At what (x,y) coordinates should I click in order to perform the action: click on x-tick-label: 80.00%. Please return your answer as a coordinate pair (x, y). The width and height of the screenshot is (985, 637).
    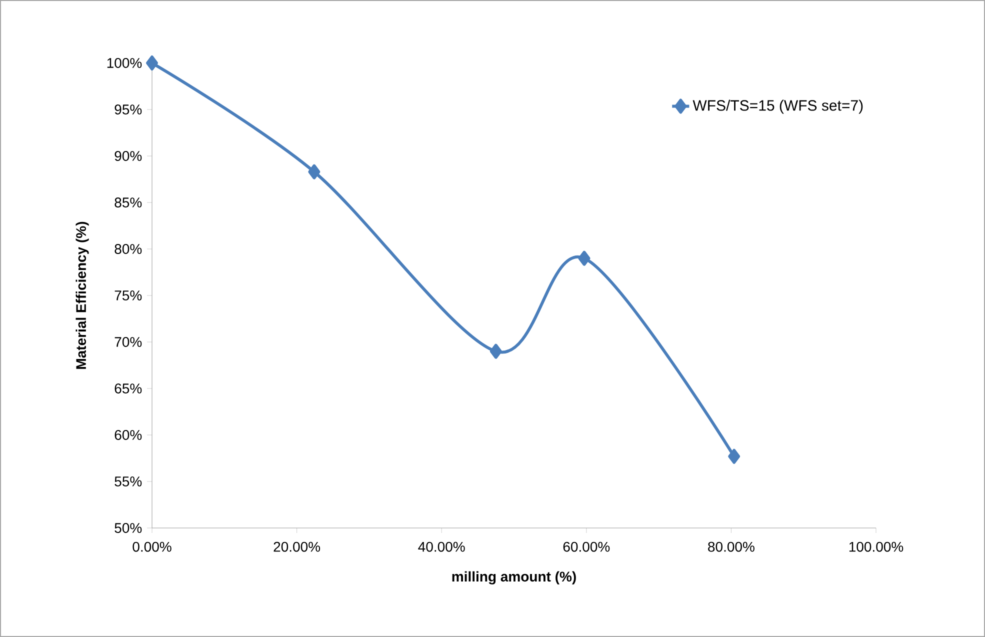
    Looking at the image, I should click on (731, 547).